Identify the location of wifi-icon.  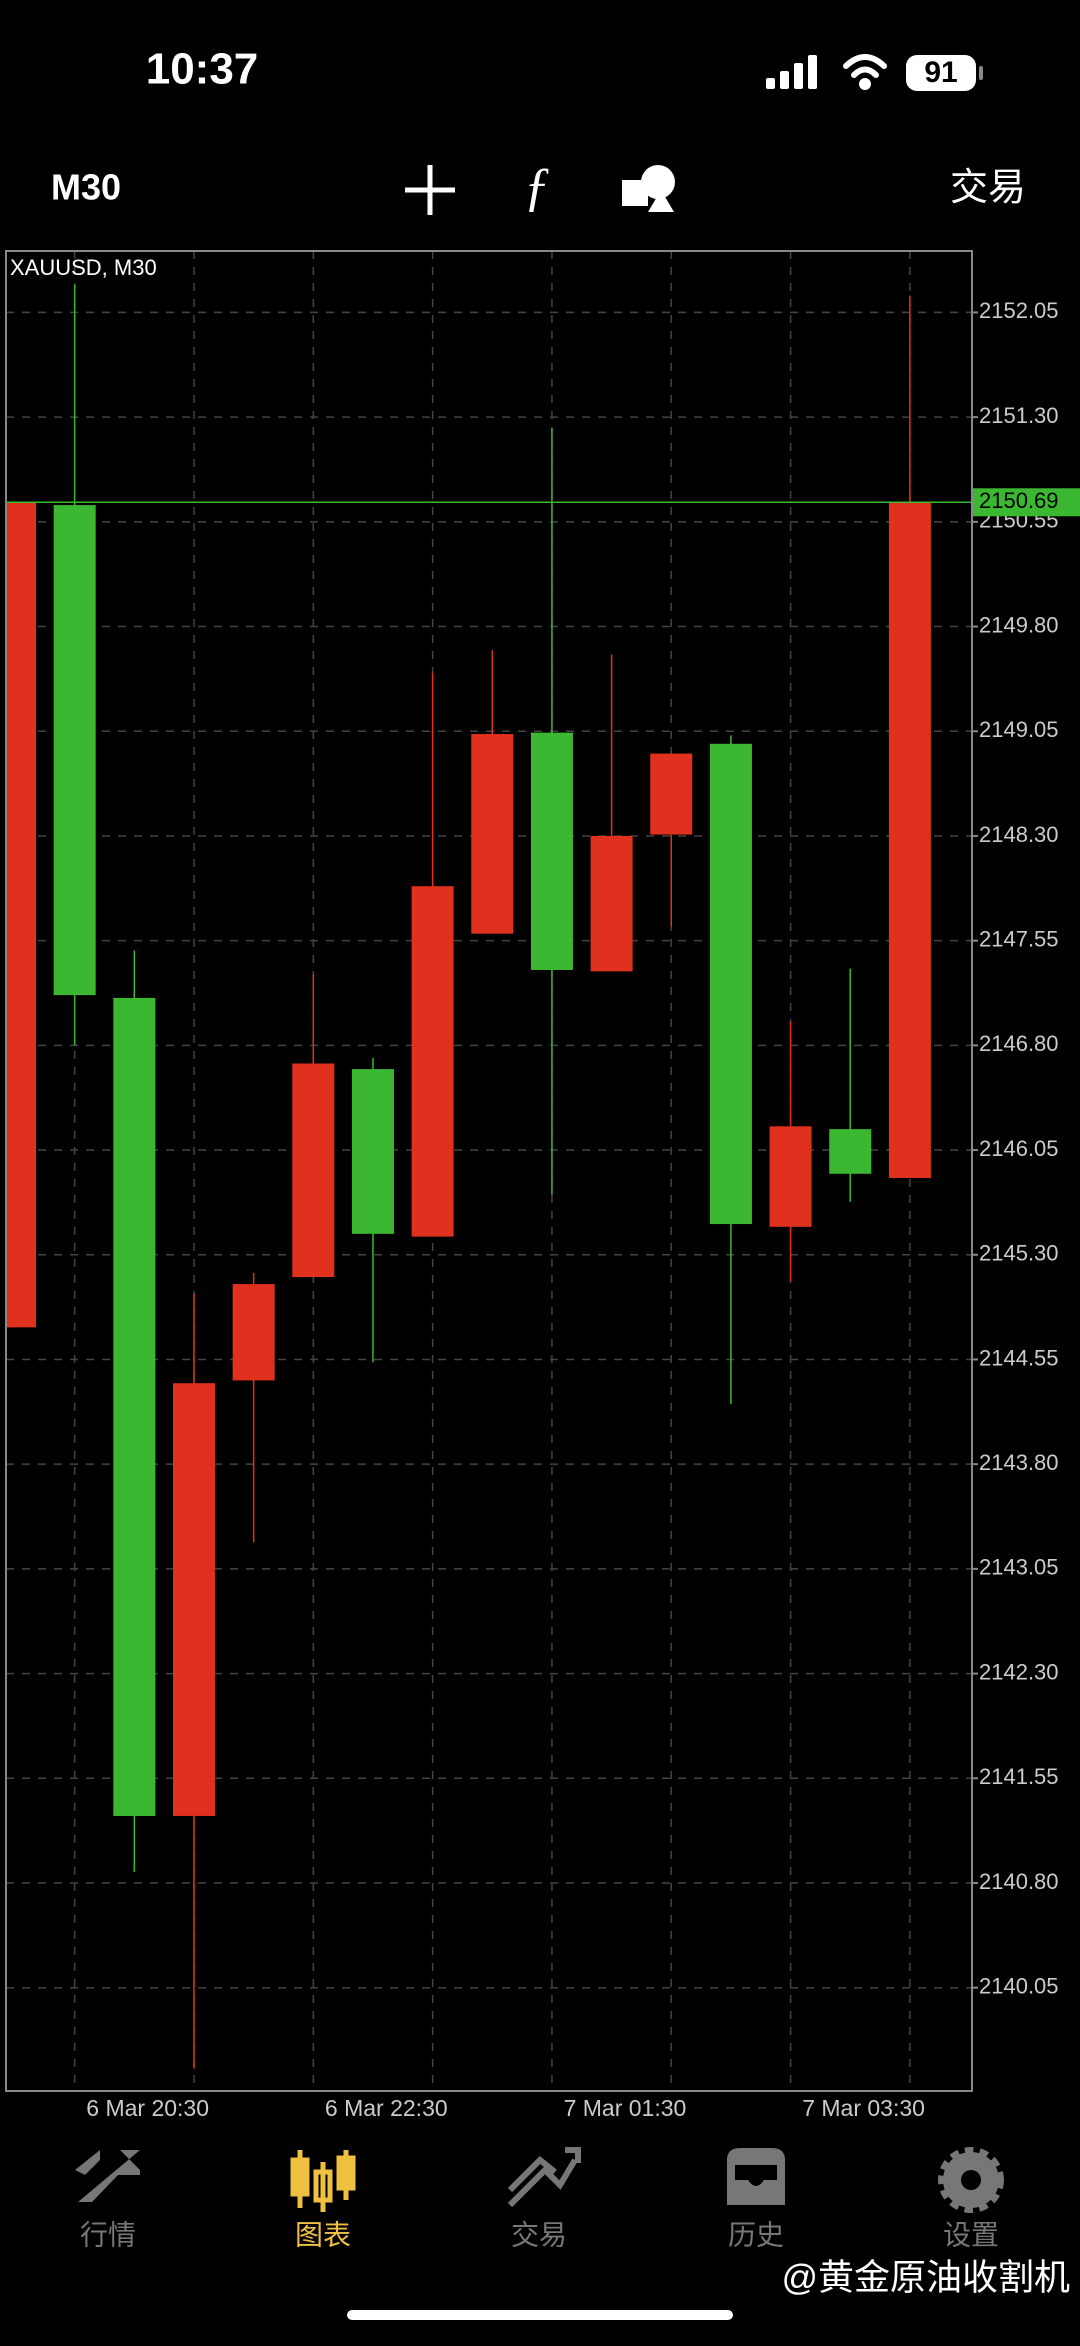
(865, 72).